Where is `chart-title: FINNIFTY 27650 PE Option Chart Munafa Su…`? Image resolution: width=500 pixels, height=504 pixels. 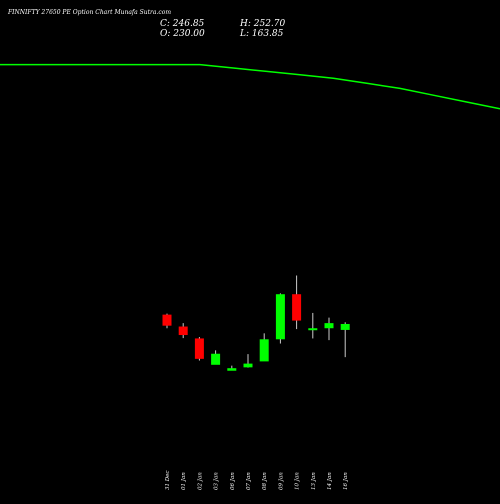
chart-title: FINNIFTY 27650 PE Option Chart Munafa Su… is located at coordinates (90, 12).